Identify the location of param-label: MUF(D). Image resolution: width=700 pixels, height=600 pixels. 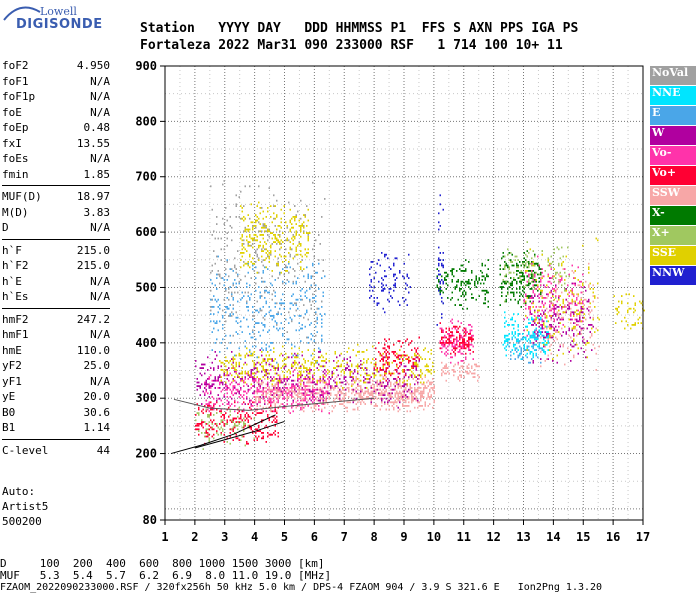
(22, 196).